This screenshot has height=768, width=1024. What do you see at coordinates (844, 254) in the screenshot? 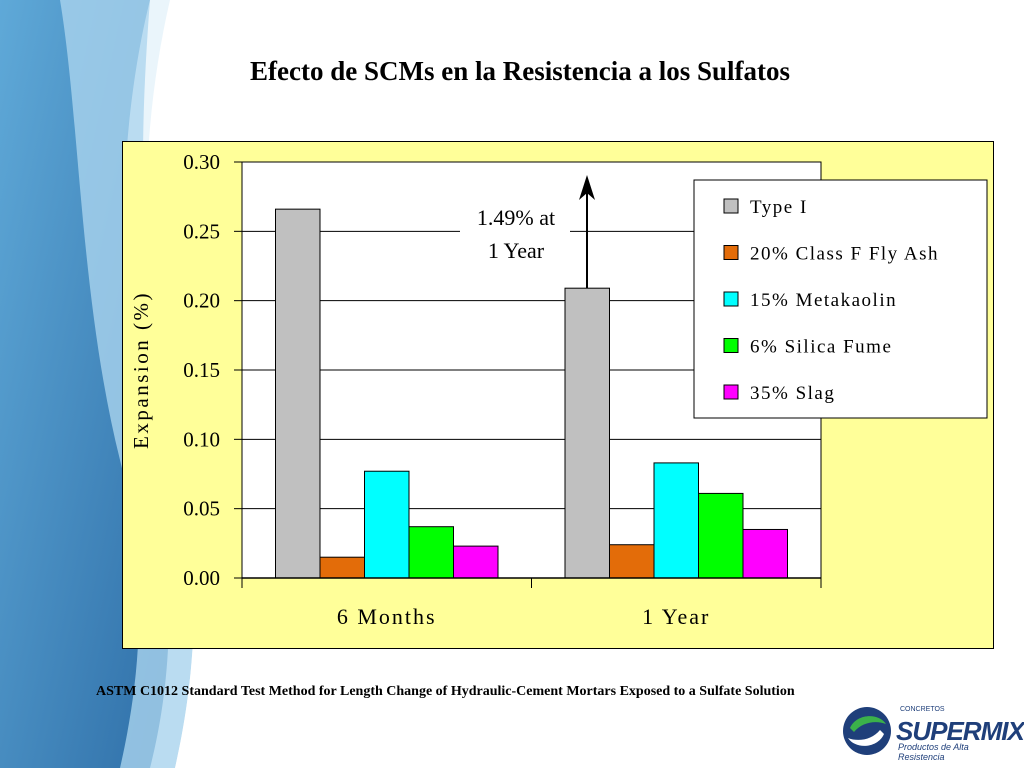
I see `legend-label: 20% Class F Fly Ash` at bounding box center [844, 254].